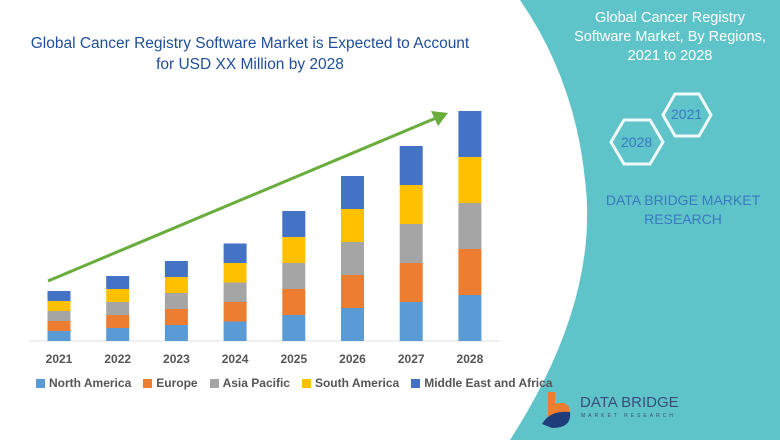 The height and width of the screenshot is (440, 780). I want to click on legend-label: North America, so click(90, 383).